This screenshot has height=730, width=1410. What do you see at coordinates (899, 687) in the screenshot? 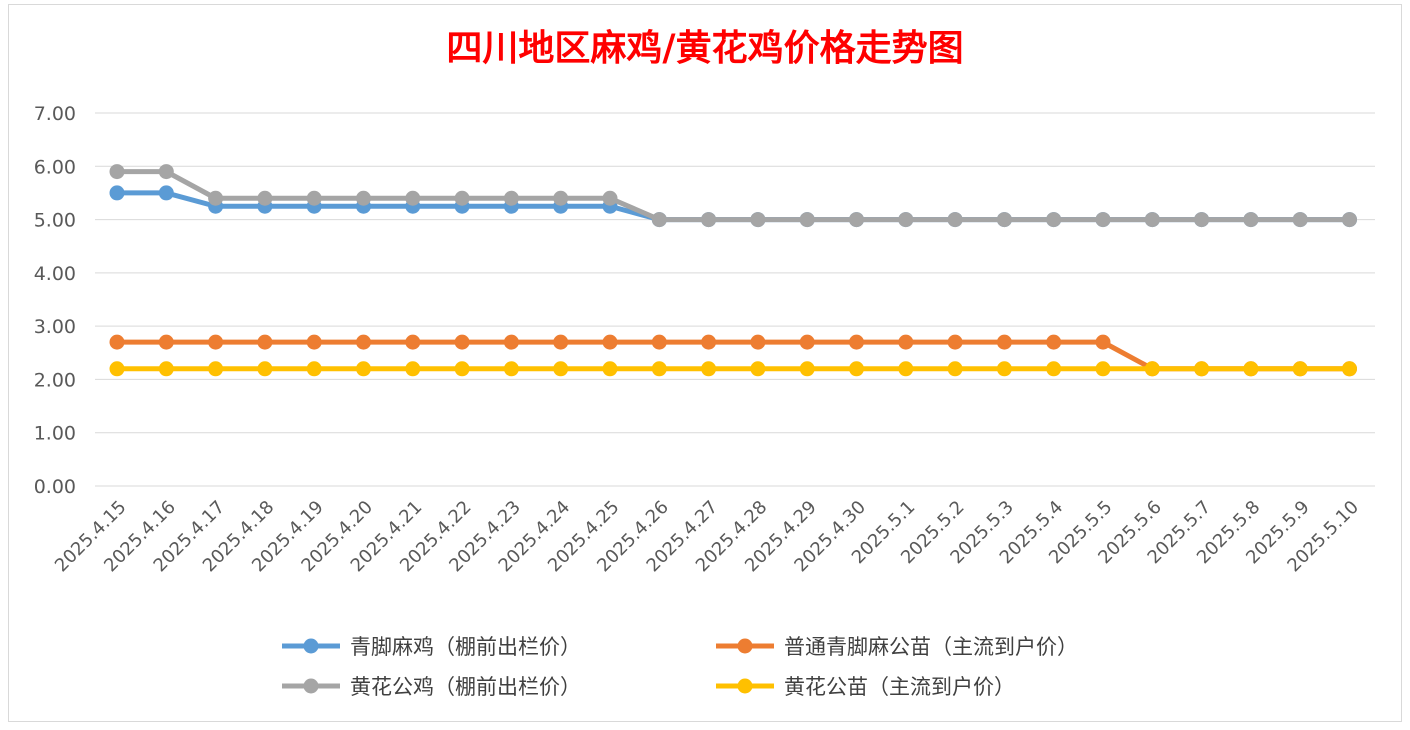
I see `legend-label: 黄花公苗（主流到户价）` at bounding box center [899, 687].